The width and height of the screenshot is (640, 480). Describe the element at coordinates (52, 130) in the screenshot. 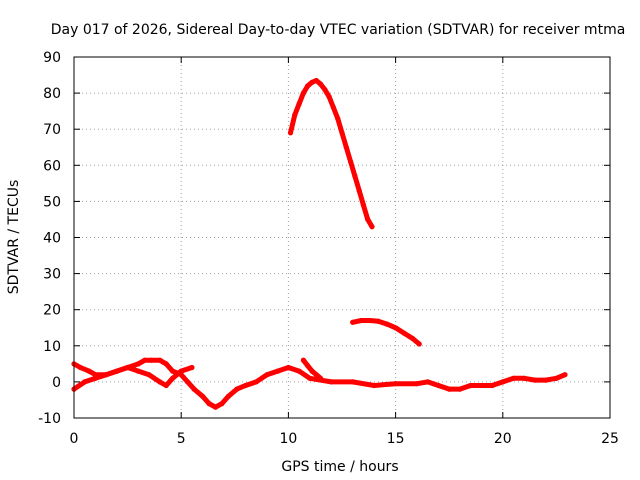

I see `y-tick-label: 70` at that location.